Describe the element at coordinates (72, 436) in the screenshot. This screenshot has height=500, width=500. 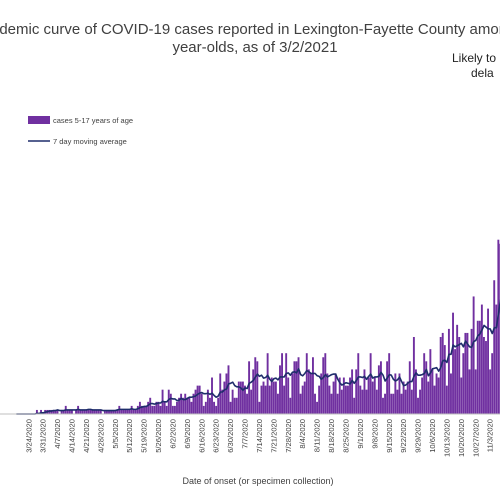
I see `x-tick-label: 4/14/2020` at that location.